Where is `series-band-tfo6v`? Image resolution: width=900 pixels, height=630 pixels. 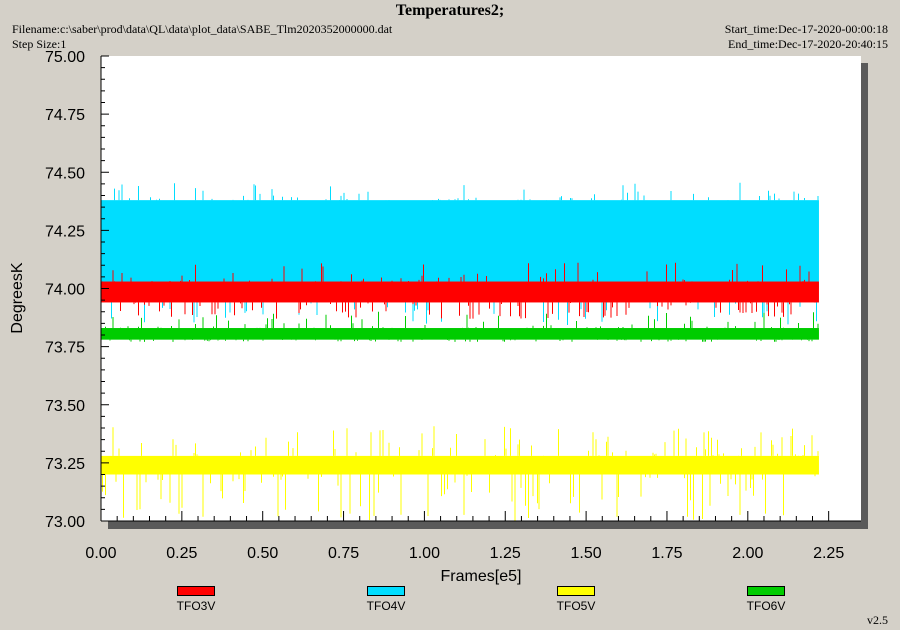 series-band-tfo6v is located at coordinates (460, 334).